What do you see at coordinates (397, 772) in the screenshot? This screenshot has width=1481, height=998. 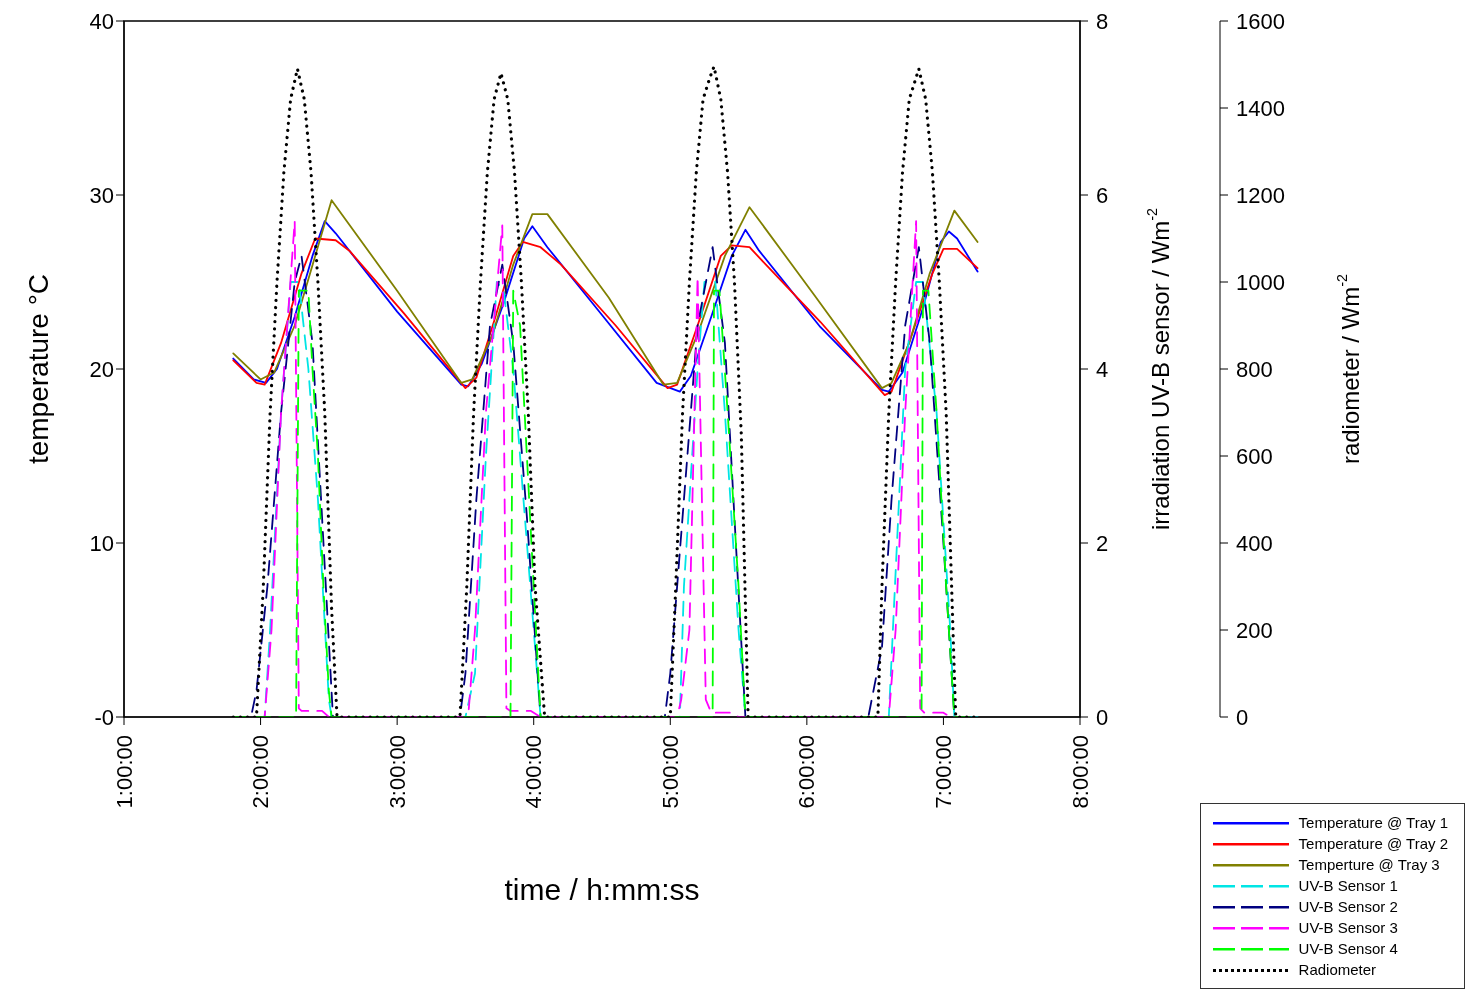 I see `x-tick-label: 3:00:00` at bounding box center [397, 772].